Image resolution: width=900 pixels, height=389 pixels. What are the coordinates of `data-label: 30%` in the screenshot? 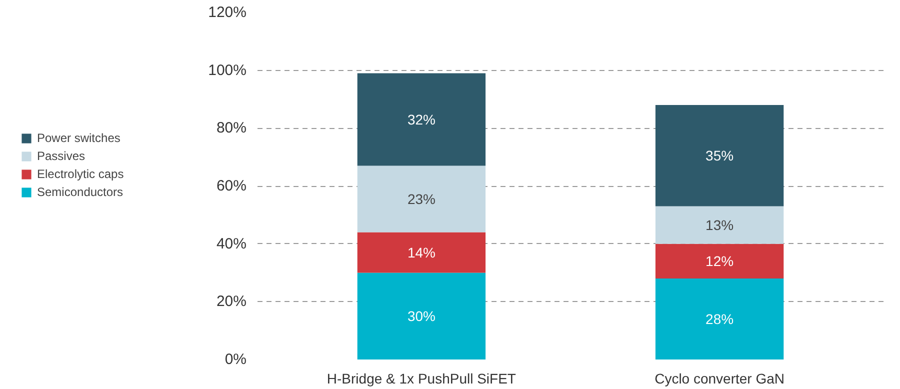 It's located at (421, 316).